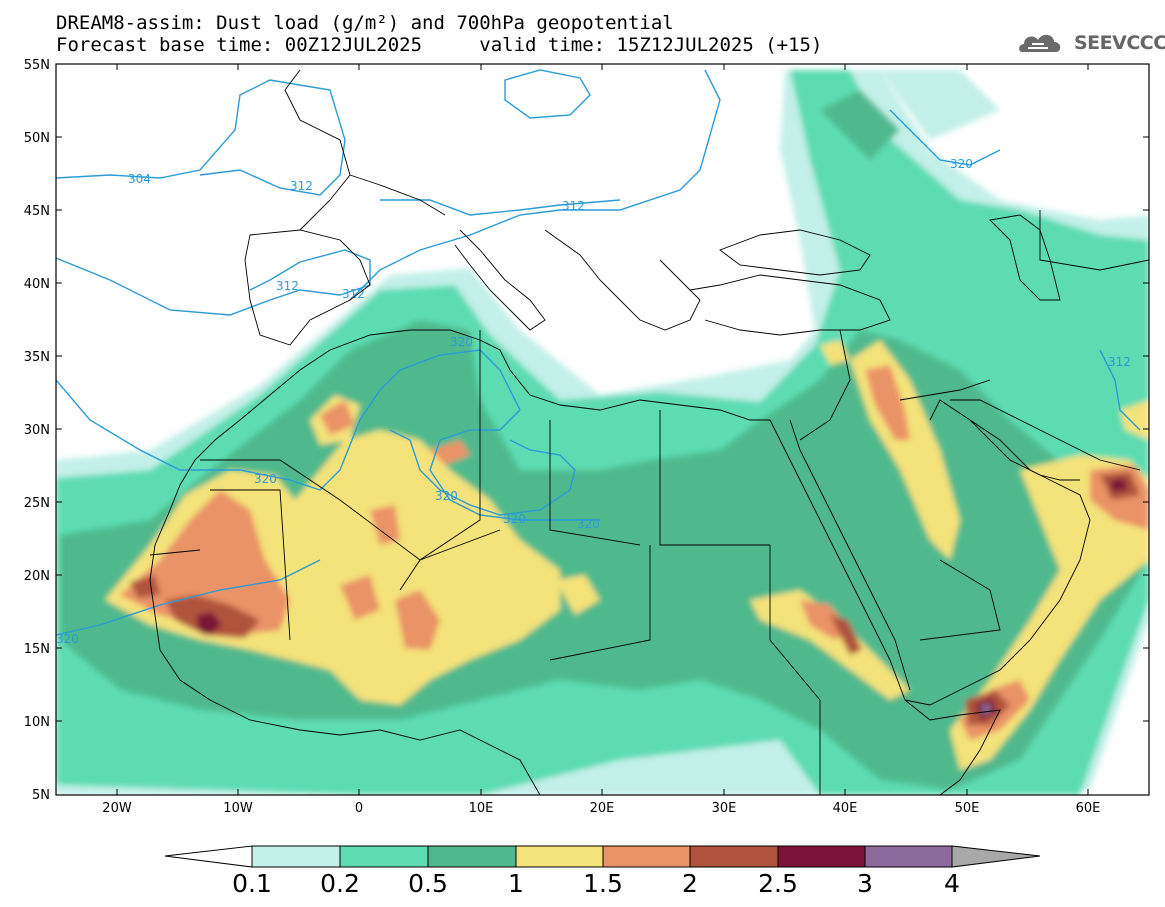  What do you see at coordinates (340, 883) in the screenshot?
I see `colorbar-label: 0.2` at bounding box center [340, 883].